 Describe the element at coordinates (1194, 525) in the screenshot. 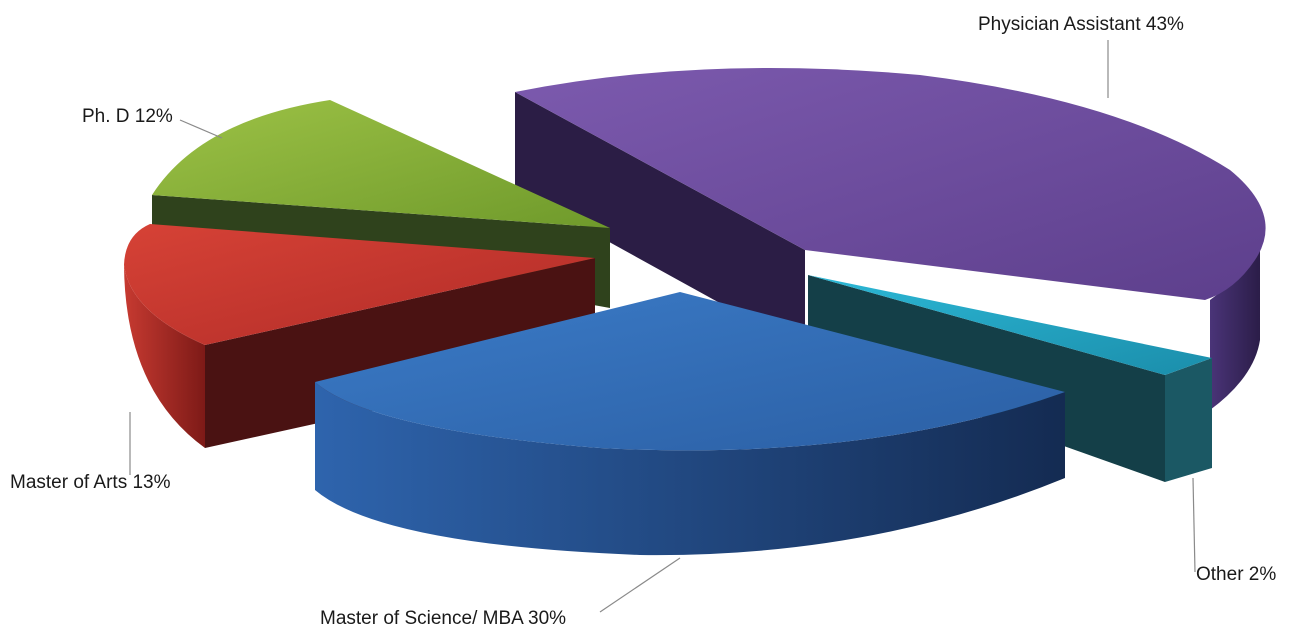

I see `leader-line-other` at that location.